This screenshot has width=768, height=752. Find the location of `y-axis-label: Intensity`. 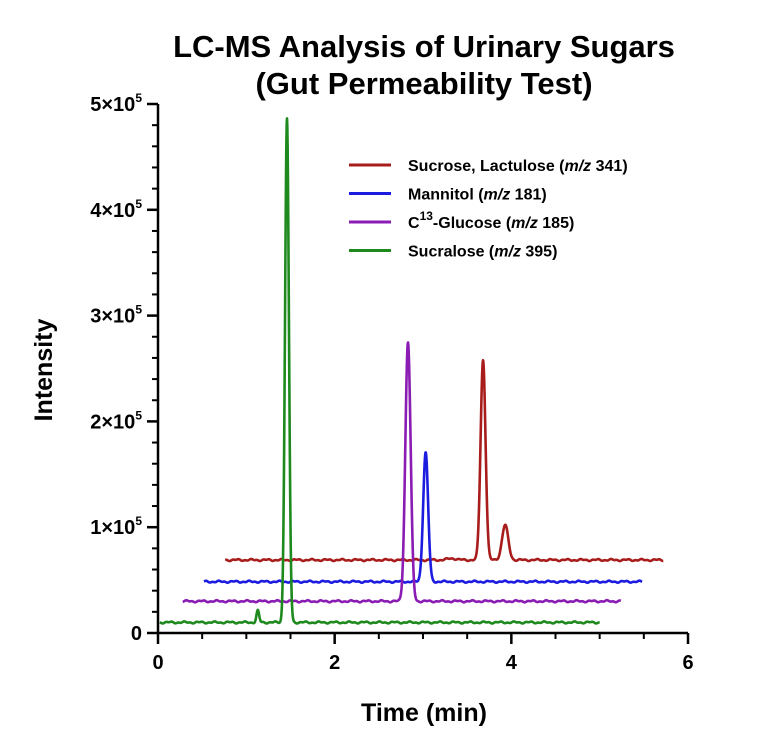

y-axis-label: Intensity is located at coordinates (44, 370).